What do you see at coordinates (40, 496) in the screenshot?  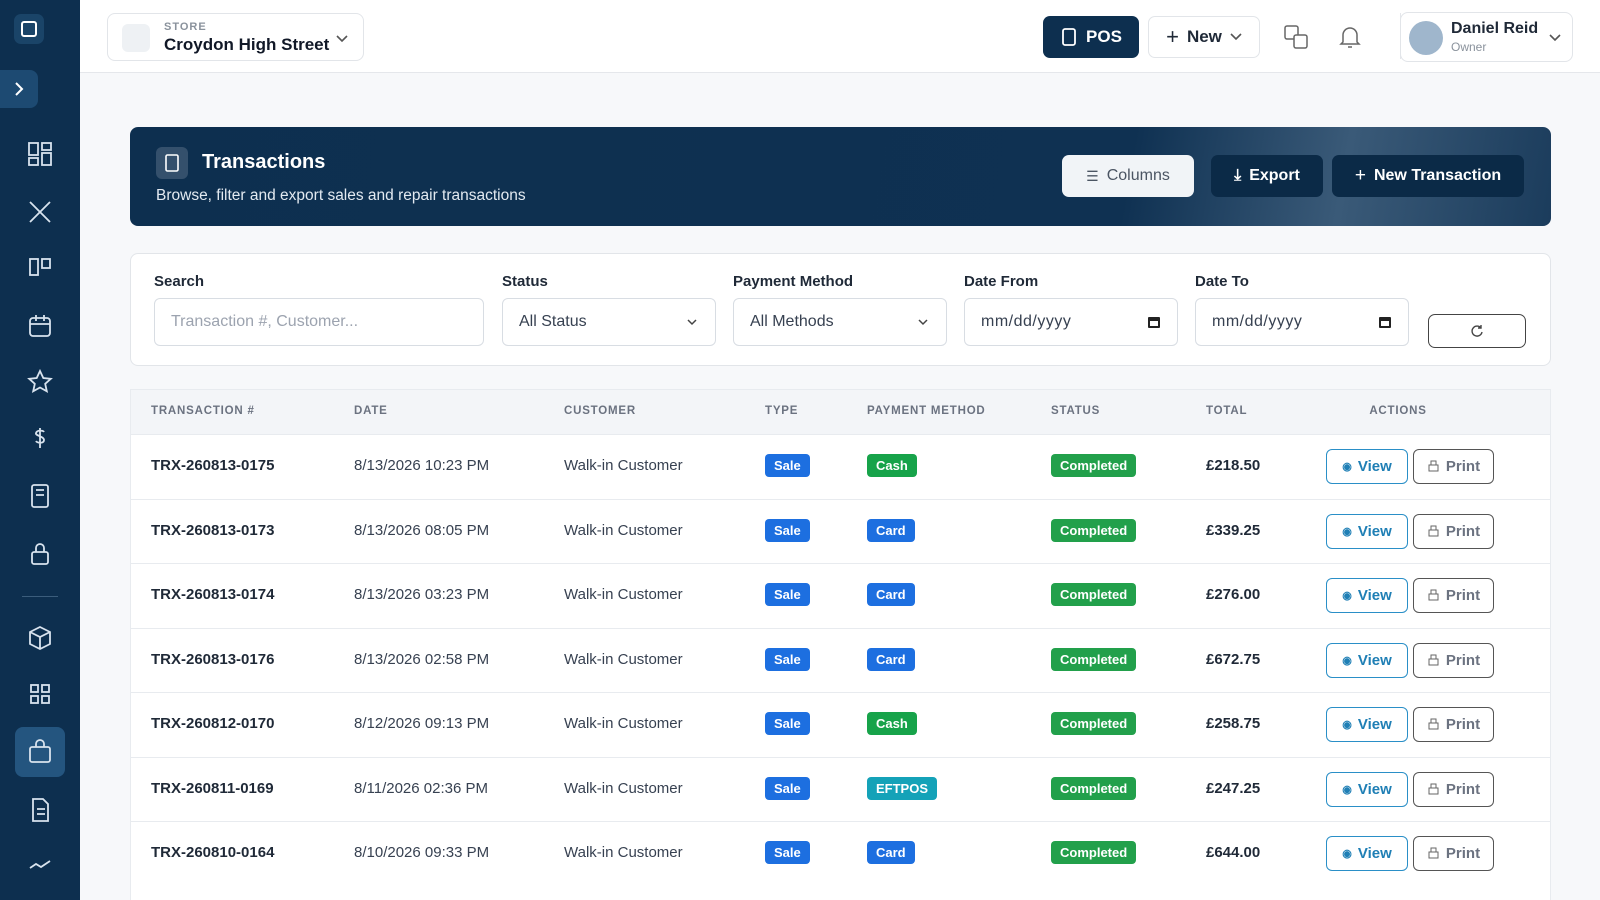 I see `nav-devices` at bounding box center [40, 496].